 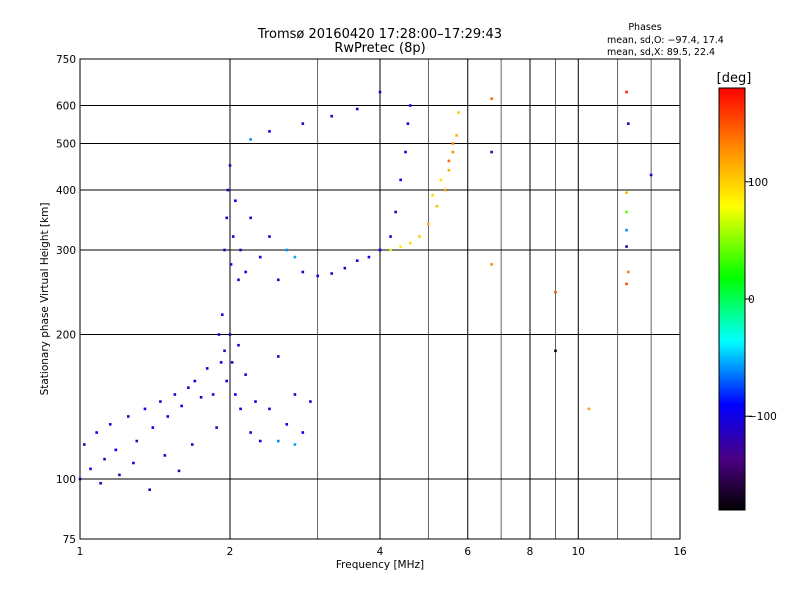 What do you see at coordinates (66, 191) in the screenshot?
I see `y-tick-label: 400` at bounding box center [66, 191].